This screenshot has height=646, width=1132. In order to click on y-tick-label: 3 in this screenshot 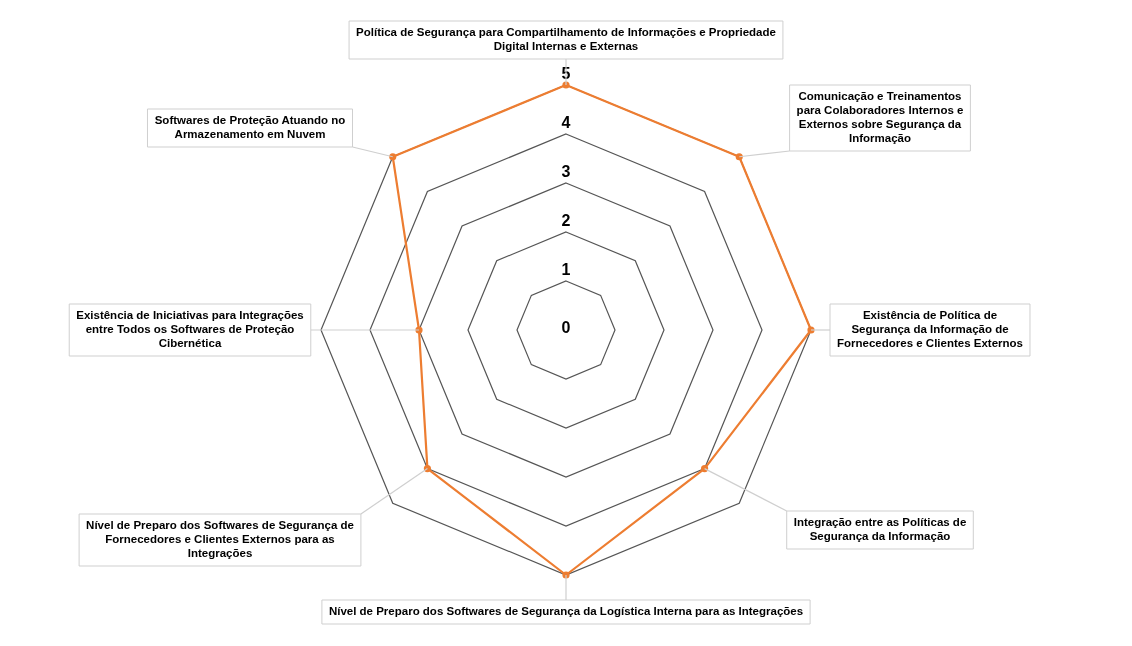, I will do `click(566, 172)`.